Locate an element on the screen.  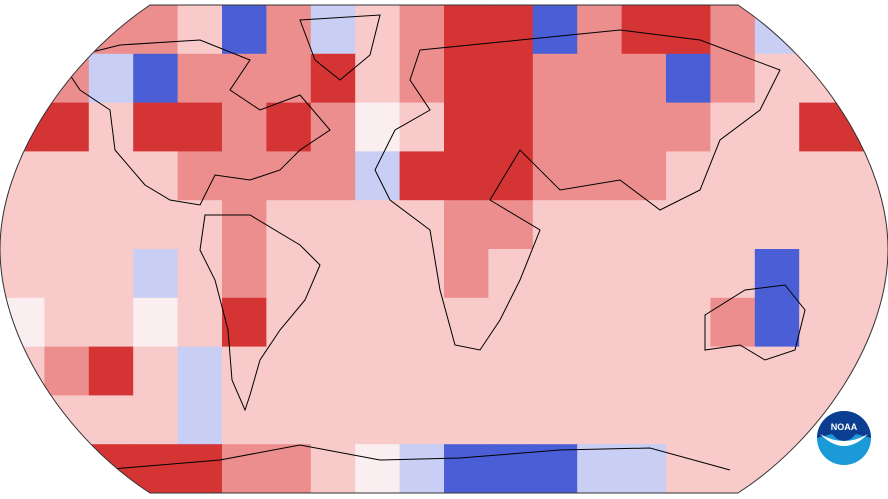
greenland-coast is located at coordinates (340, 47).